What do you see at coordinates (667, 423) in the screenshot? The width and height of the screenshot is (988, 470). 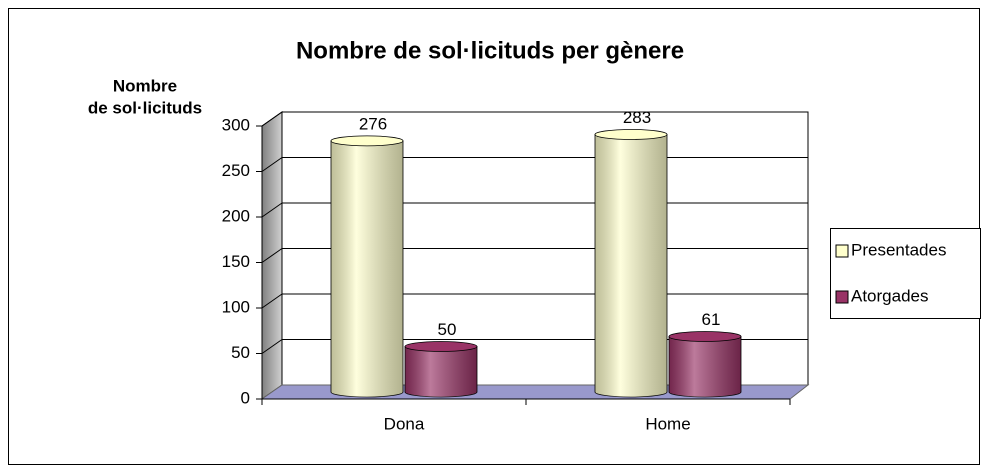 I see `x-tick-label: Home` at bounding box center [667, 423].